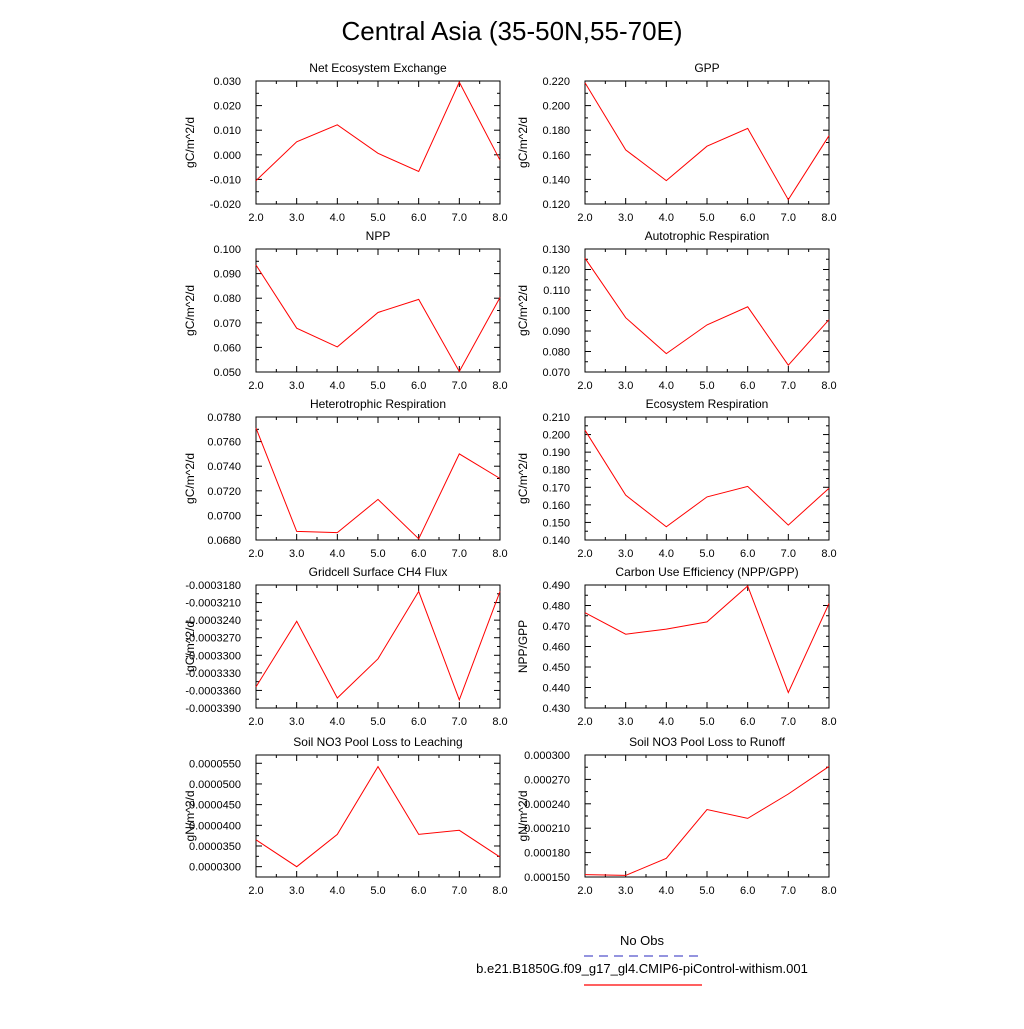 This screenshot has height=1029, width=1024. What do you see at coordinates (224, 492) in the screenshot?
I see `y-tick-label: 0.0720` at bounding box center [224, 492].